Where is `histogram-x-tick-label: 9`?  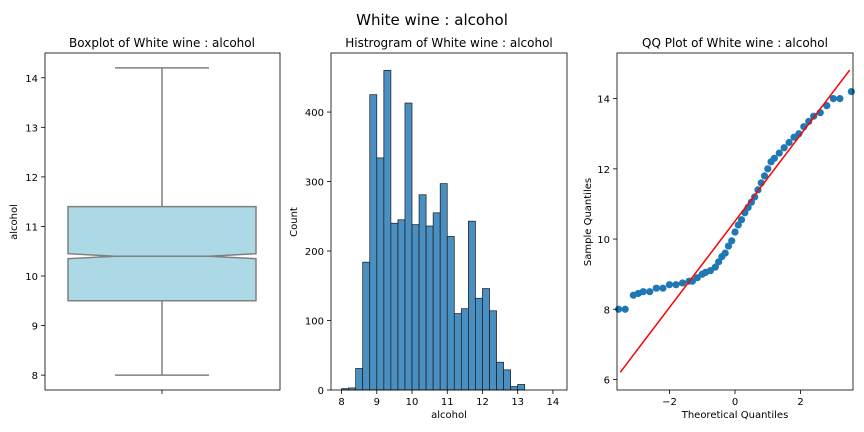 histogram-x-tick-label: 9 is located at coordinates (377, 402).